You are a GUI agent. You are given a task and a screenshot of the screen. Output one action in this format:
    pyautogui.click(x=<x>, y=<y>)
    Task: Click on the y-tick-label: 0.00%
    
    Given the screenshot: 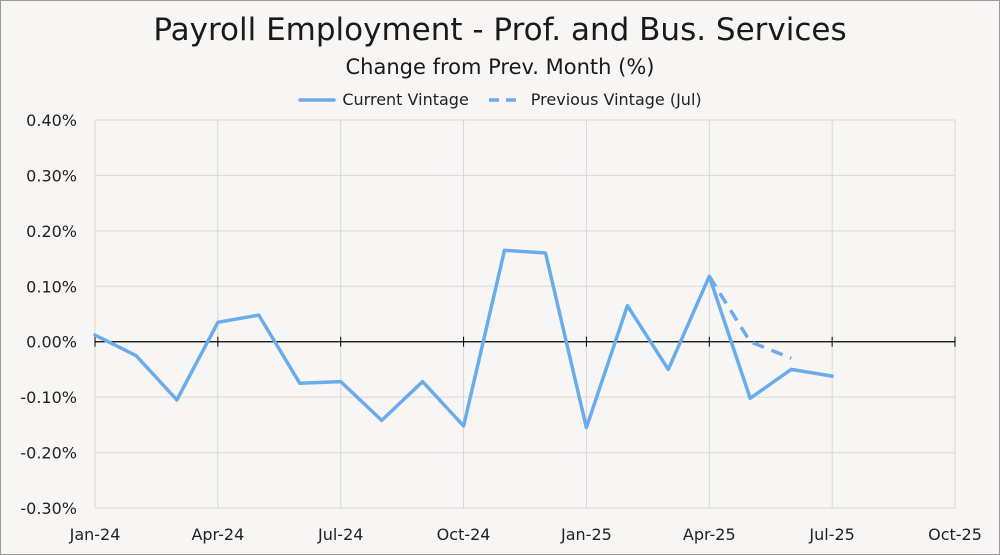 What is the action you would take?
    pyautogui.click(x=51, y=342)
    